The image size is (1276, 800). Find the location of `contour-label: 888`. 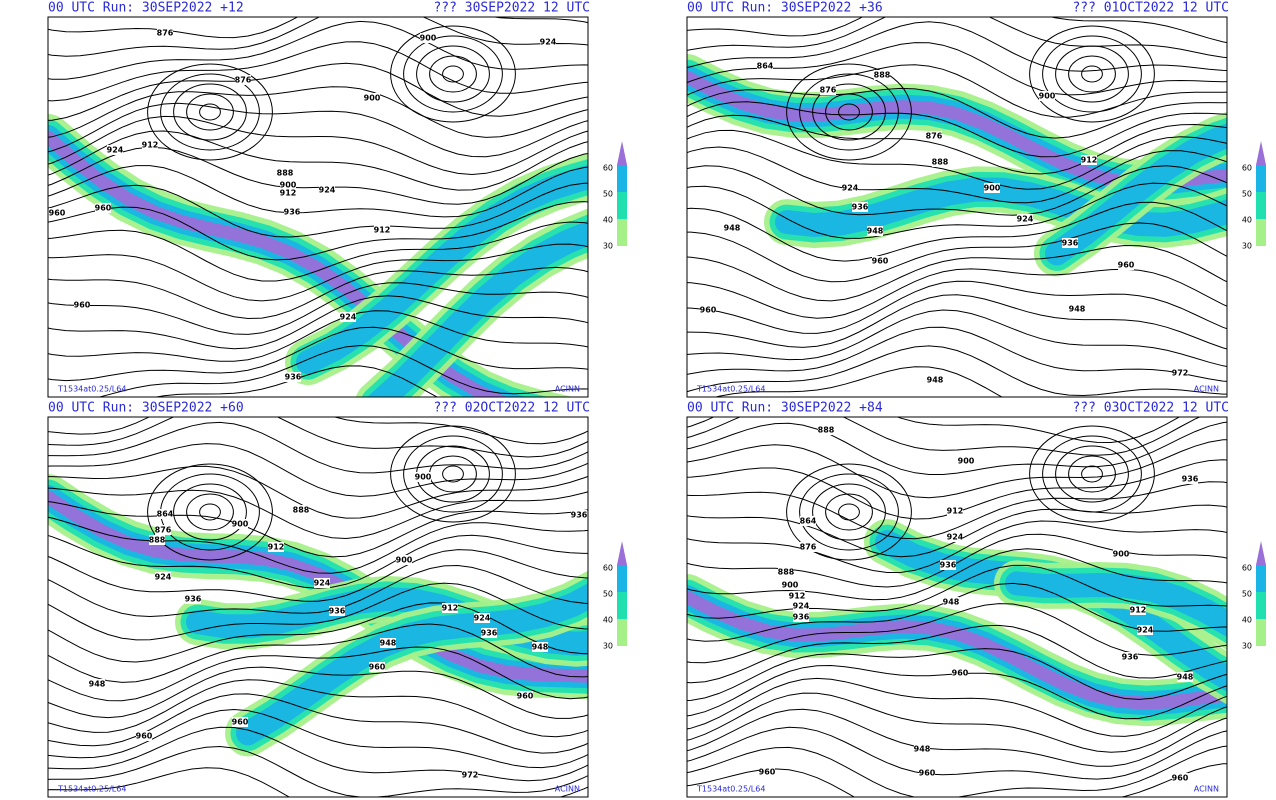

contour-label: 888 is located at coordinates (285, 173).